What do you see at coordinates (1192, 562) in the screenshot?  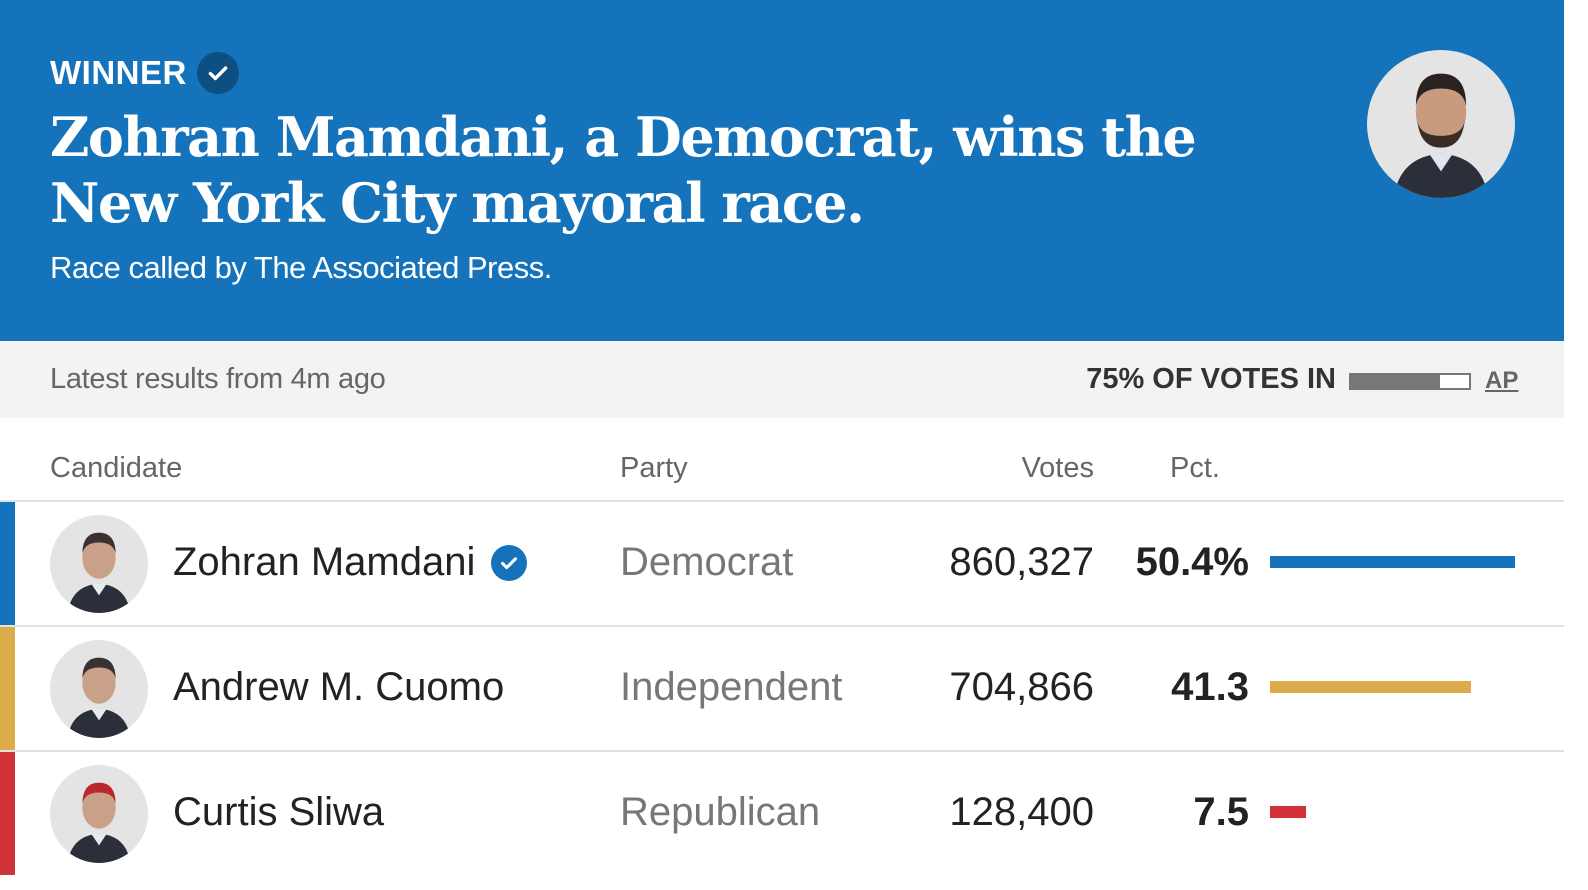 I see `candidate-pct: 50.4%` at bounding box center [1192, 562].